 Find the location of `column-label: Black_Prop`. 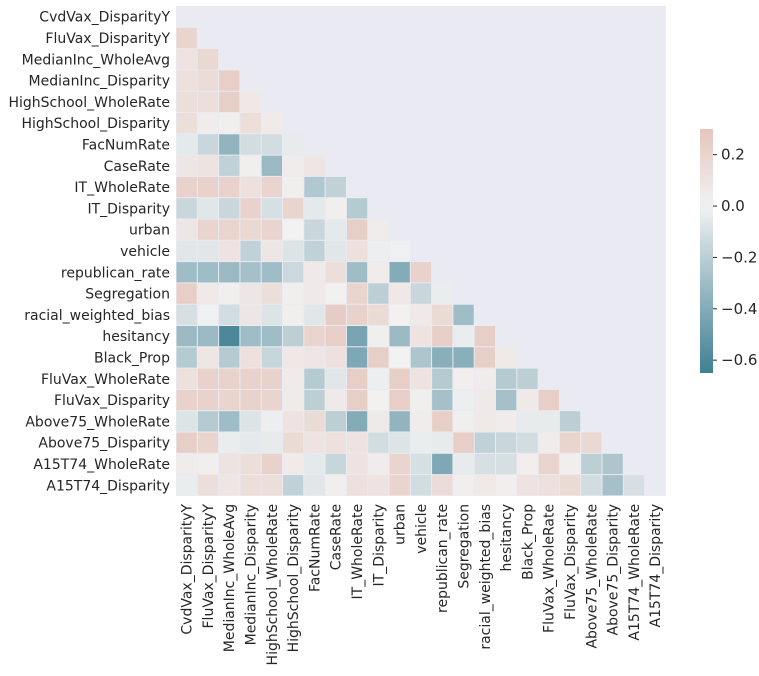

column-label: Black_Prop is located at coordinates (528, 542).